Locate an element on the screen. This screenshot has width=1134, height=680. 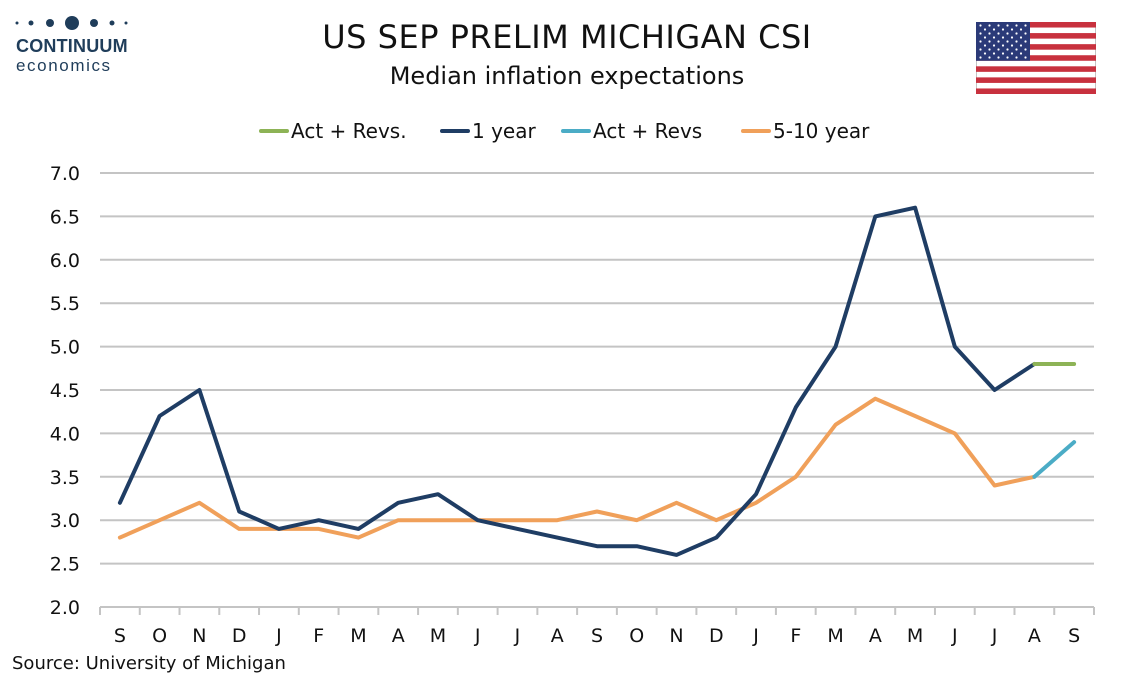
y-tick-label: 2.0 is located at coordinates (65, 608).